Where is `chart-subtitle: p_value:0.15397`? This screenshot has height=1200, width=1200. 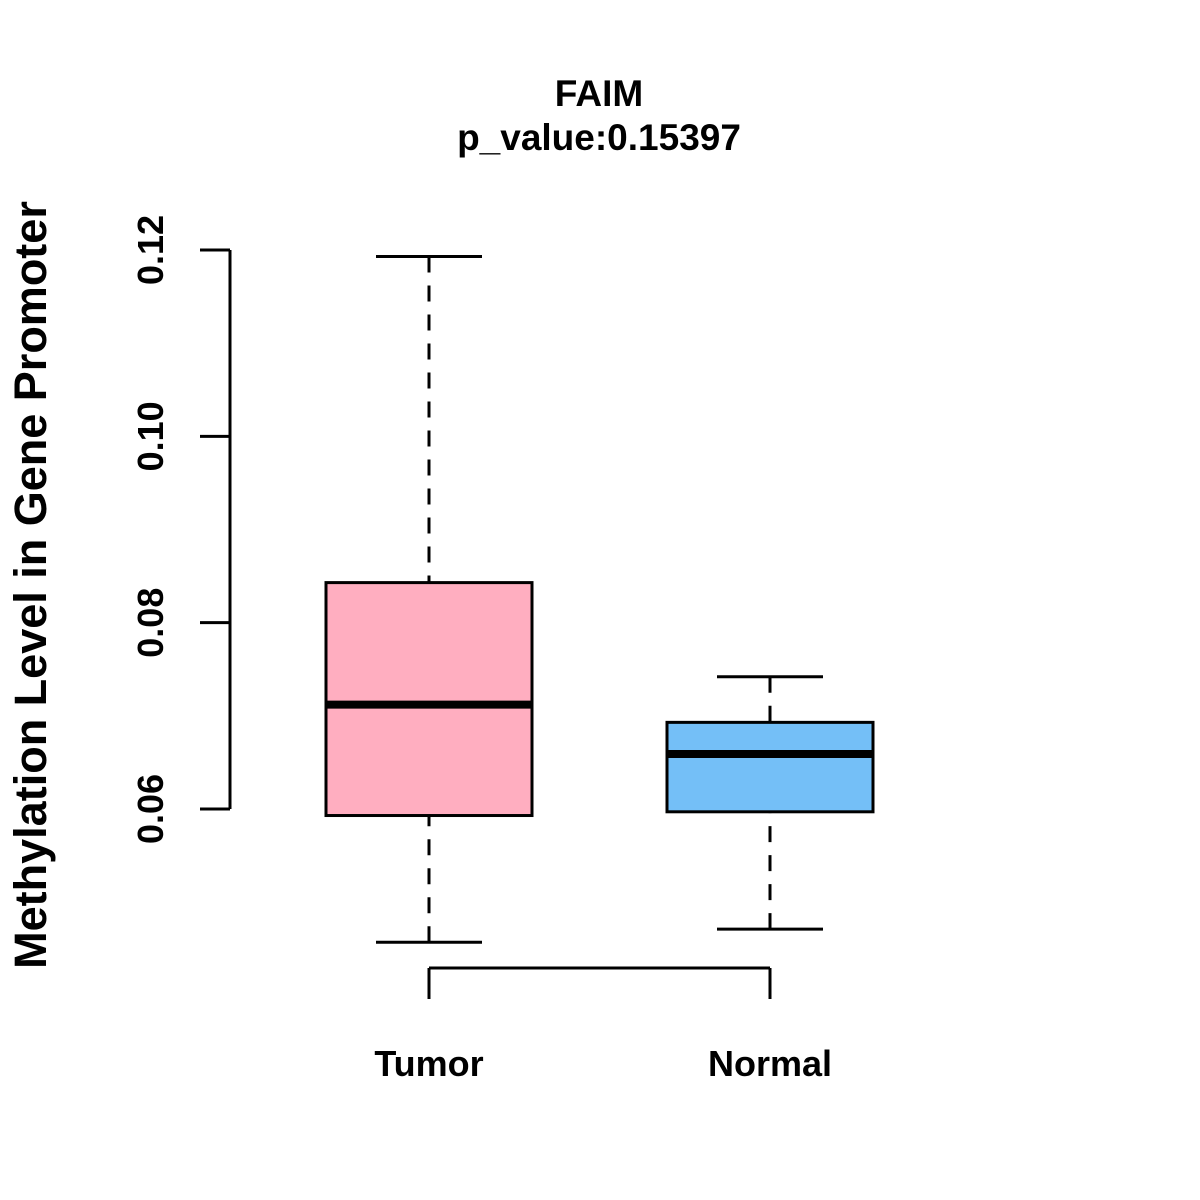 chart-subtitle: p_value:0.15397 is located at coordinates (599, 137).